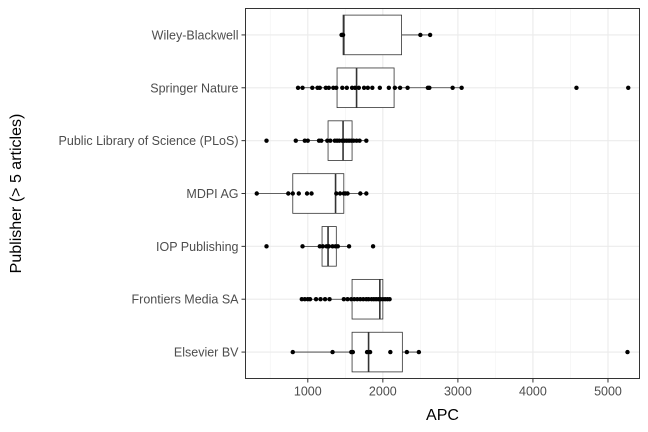  What do you see at coordinates (197, 247) in the screenshot?
I see `y-tick-label: IOP Publishing` at bounding box center [197, 247].